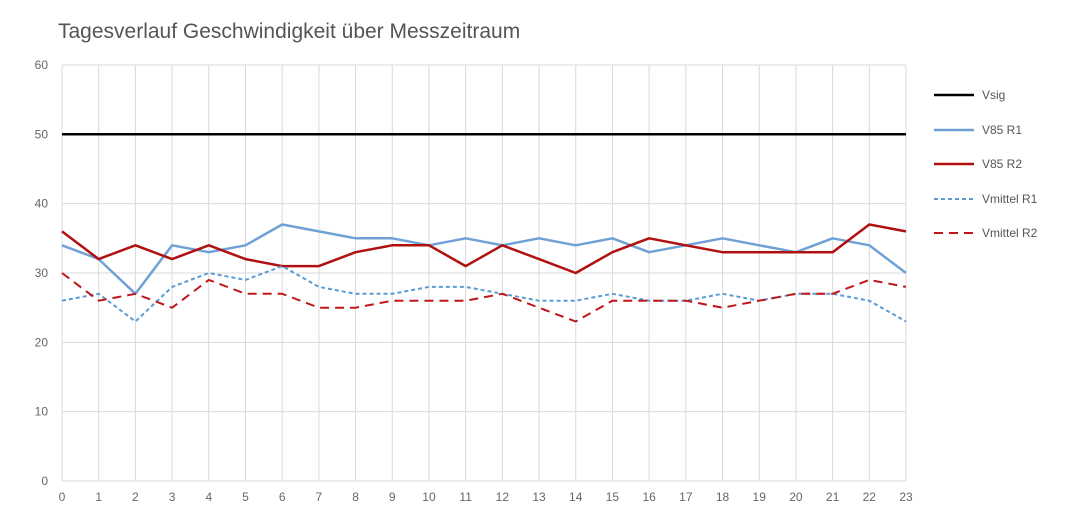  Describe the element at coordinates (172, 497) in the screenshot. I see `x-tick-label: 3` at that location.